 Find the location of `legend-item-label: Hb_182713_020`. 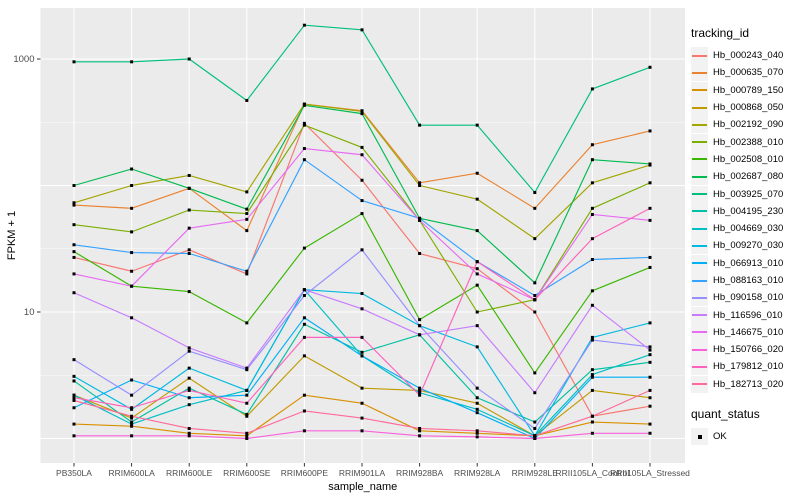

legend-item-label: Hb_182713_020 is located at coordinates (748, 384).